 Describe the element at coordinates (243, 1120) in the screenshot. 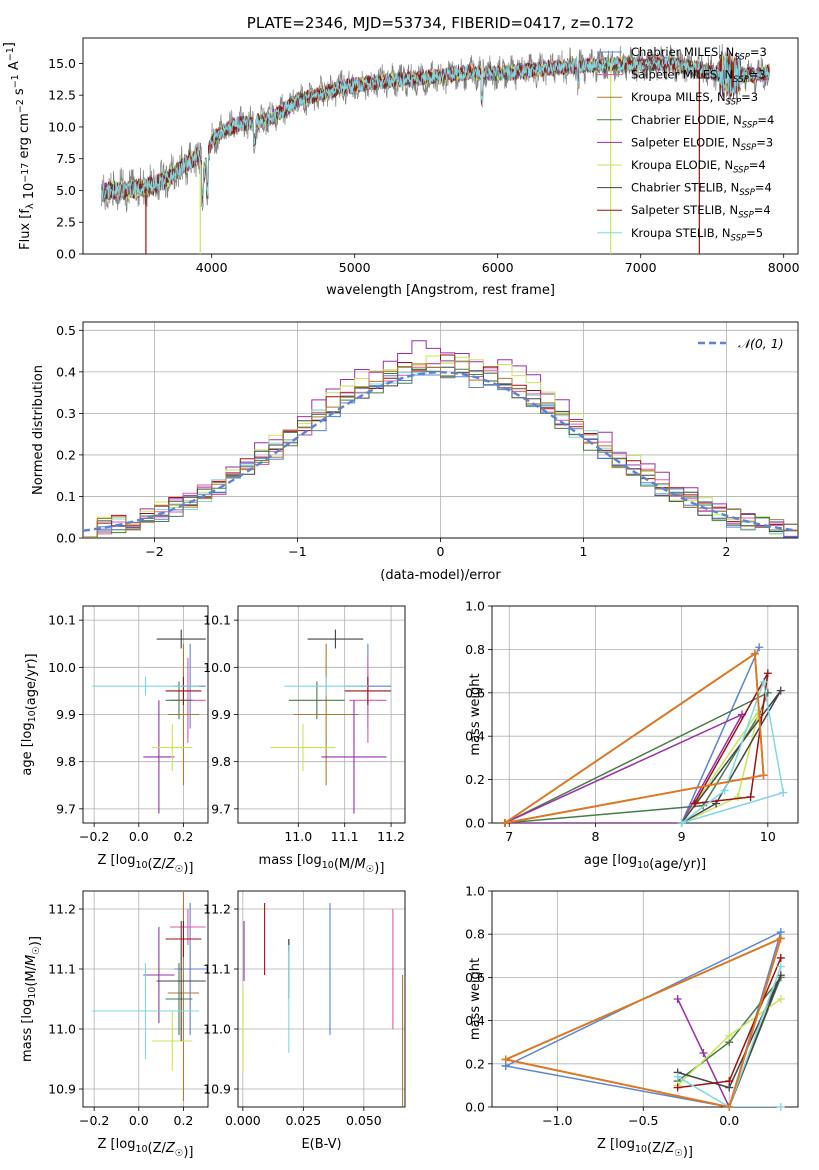

I see `x-tick-label: 0.000` at that location.